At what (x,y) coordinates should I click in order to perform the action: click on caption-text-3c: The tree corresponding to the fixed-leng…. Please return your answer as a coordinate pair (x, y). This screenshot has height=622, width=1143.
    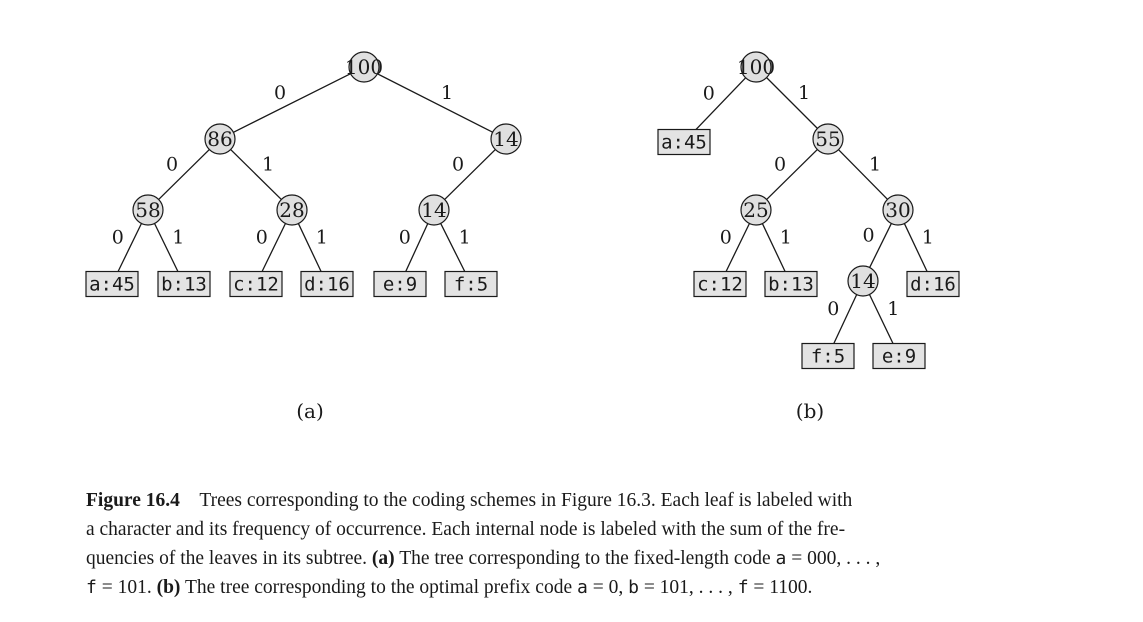
    Looking at the image, I should click on (585, 558).